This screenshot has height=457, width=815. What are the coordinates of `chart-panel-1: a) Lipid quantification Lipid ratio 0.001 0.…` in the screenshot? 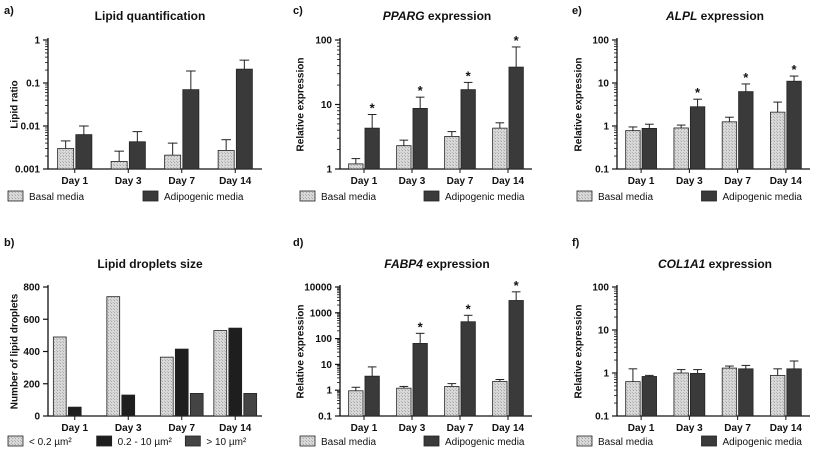 It's located at (133, 104).